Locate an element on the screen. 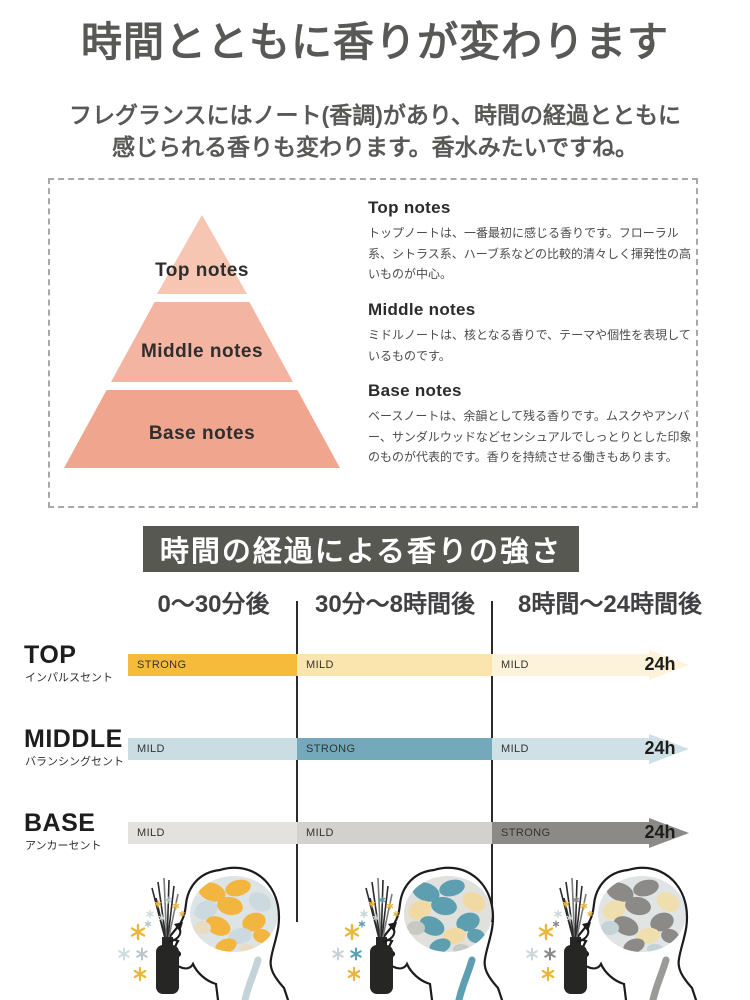 The height and width of the screenshot is (1000, 750). pyramid-tier-top is located at coordinates (202, 254).